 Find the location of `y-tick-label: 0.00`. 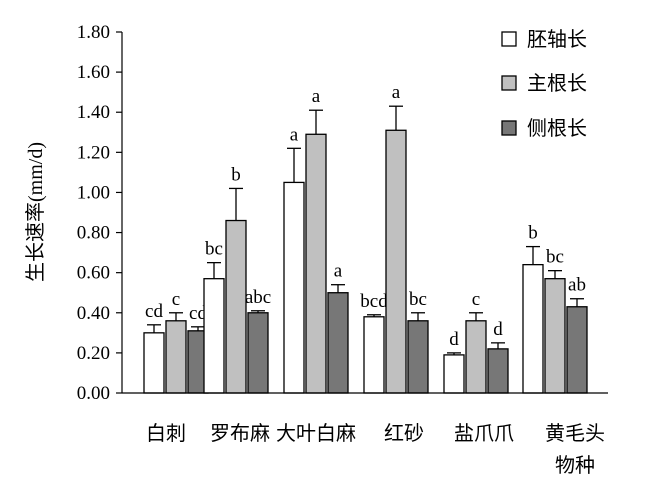

y-tick-label: 0.00 is located at coordinates (93, 393).